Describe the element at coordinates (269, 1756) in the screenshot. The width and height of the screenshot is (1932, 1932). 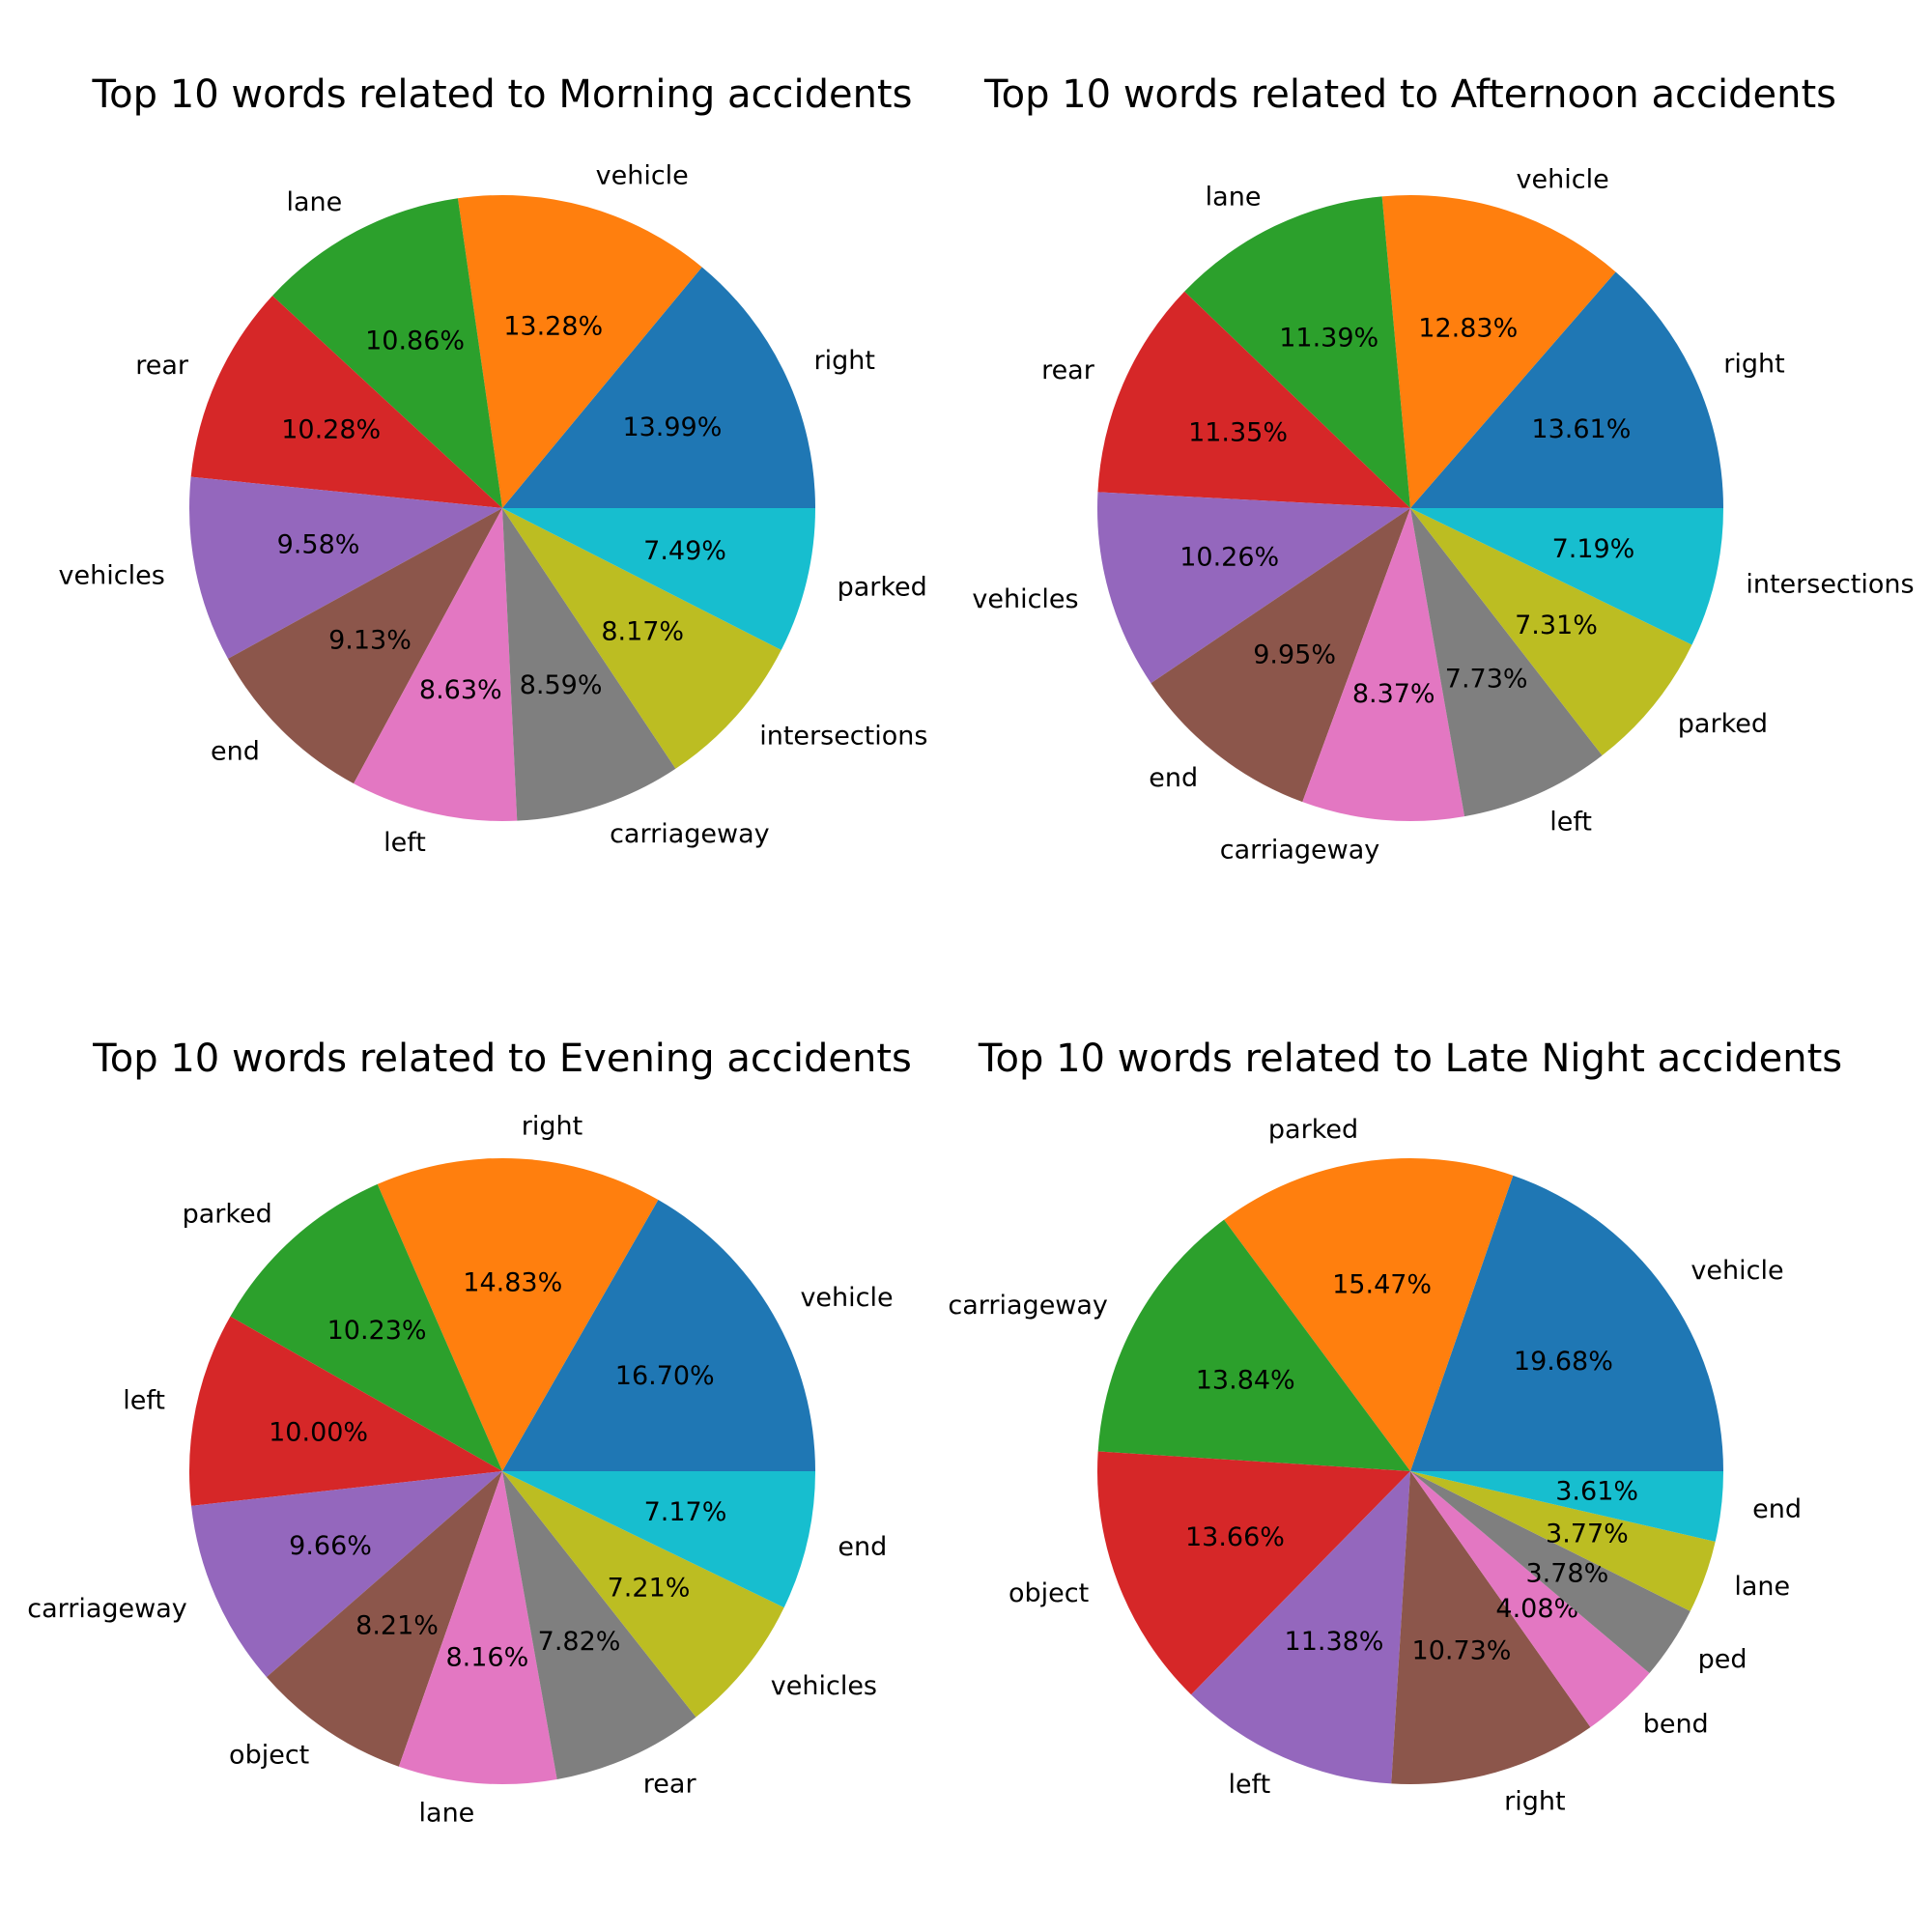
I see `slice-category-label: object` at that location.